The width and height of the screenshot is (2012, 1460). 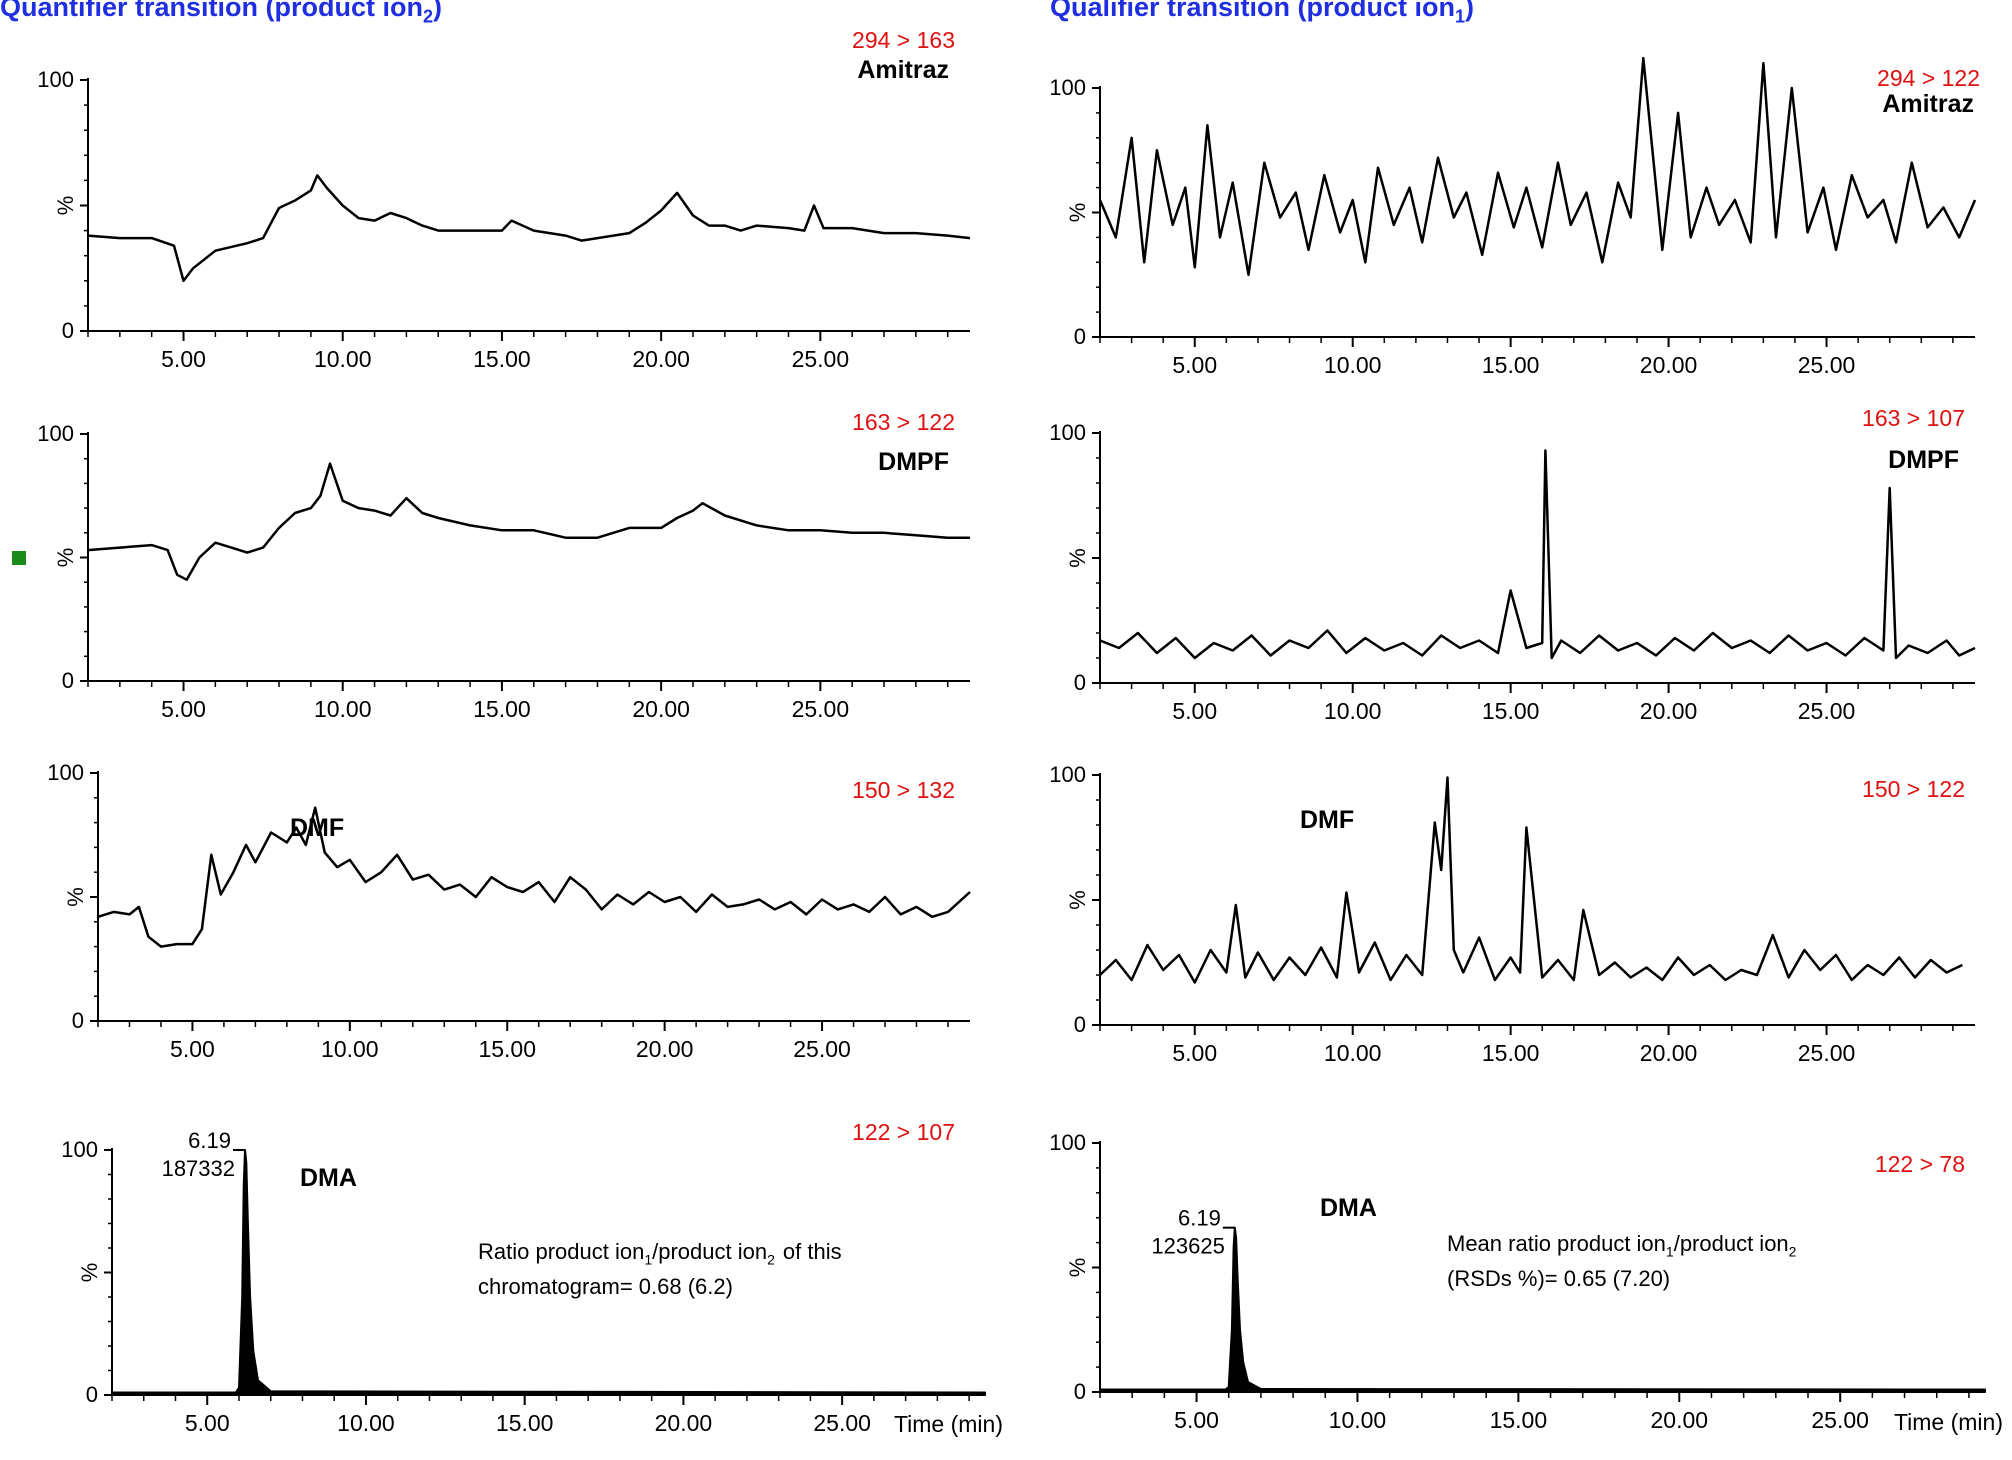 I want to click on transition-label-4: 163 > 107, so click(x=1913, y=418).